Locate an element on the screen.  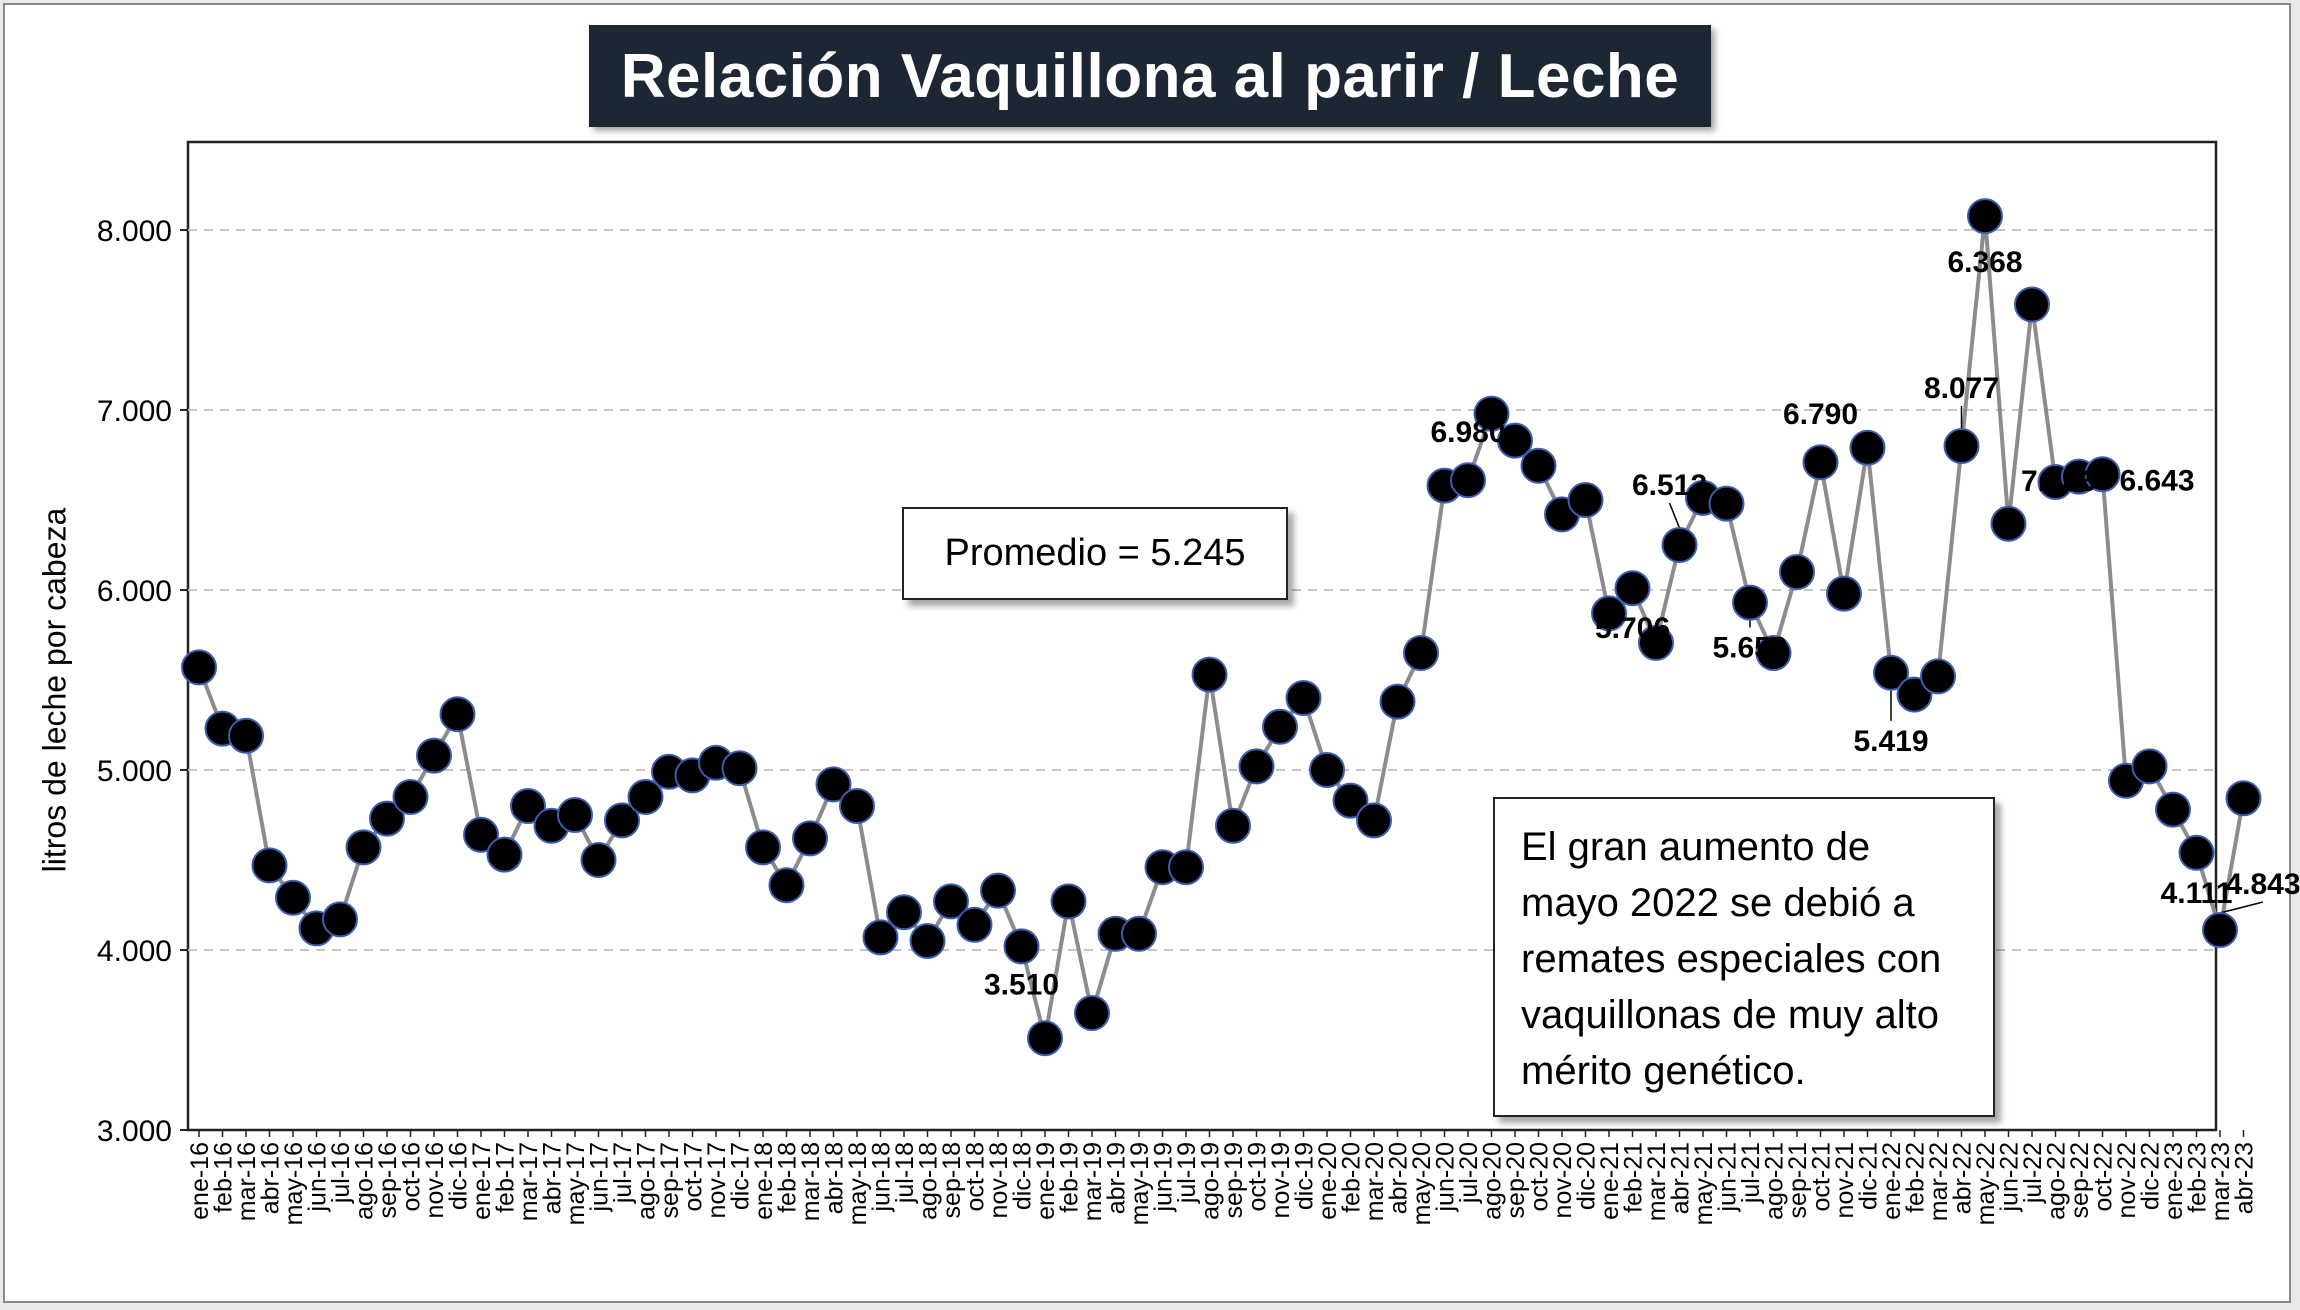
x-tick-label: jul-17 is located at coordinates (623, 1173).